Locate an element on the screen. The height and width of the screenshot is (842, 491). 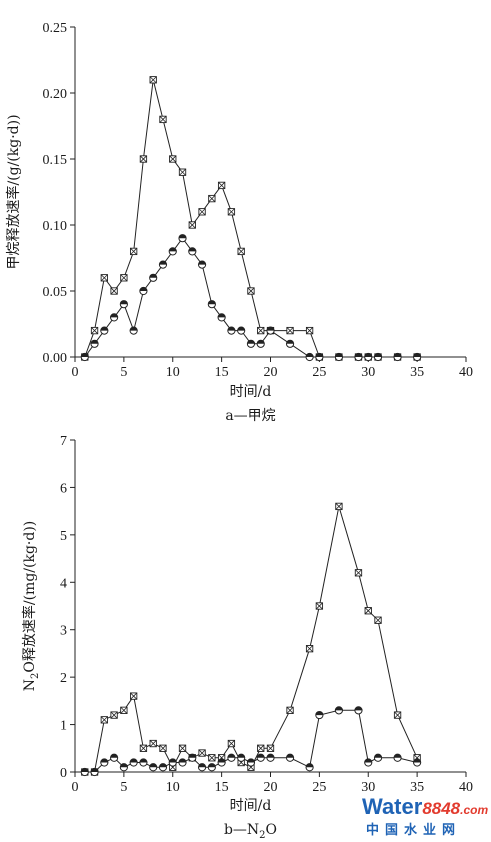
y-tick-label: 0.15 is located at coordinates (55, 160).